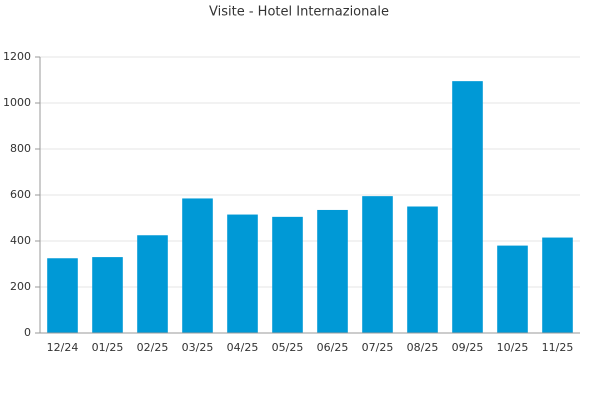 This screenshot has height=400, width=600. Describe the element at coordinates (299, 12) in the screenshot. I see `chart-title: Visite - Hotel Internazionale` at that location.